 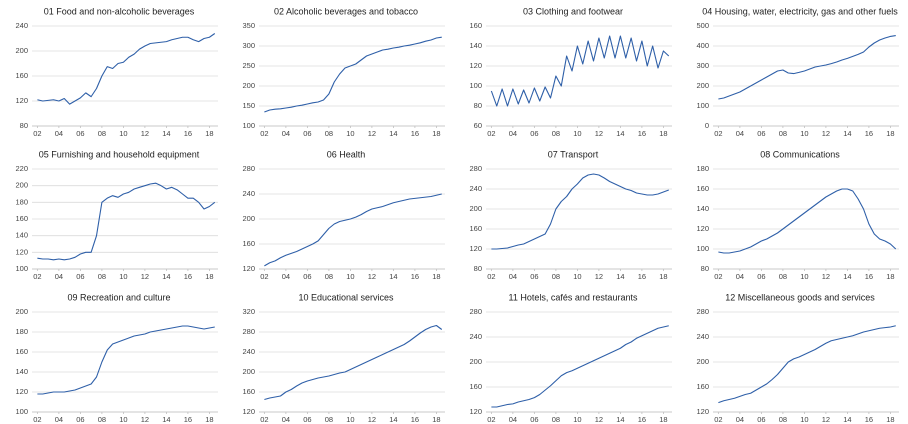 What do you see at coordinates (118, 297) in the screenshot?
I see `chart-title: 09 Recreation and culture` at bounding box center [118, 297].